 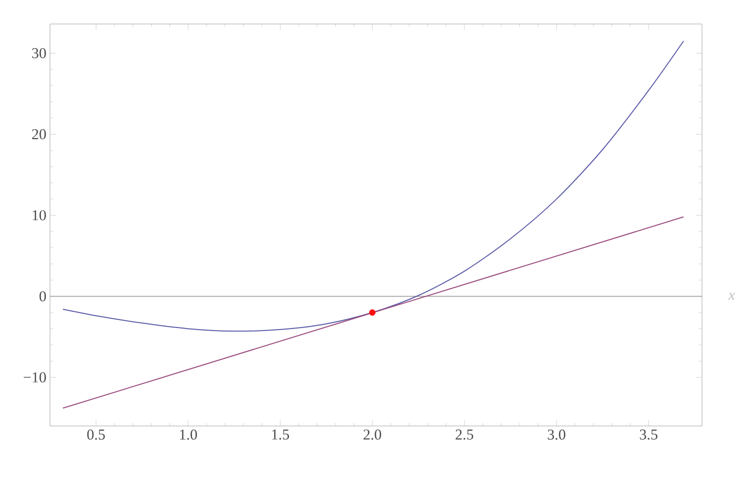 What do you see at coordinates (43, 296) in the screenshot?
I see `y-tick-label: 0` at bounding box center [43, 296].